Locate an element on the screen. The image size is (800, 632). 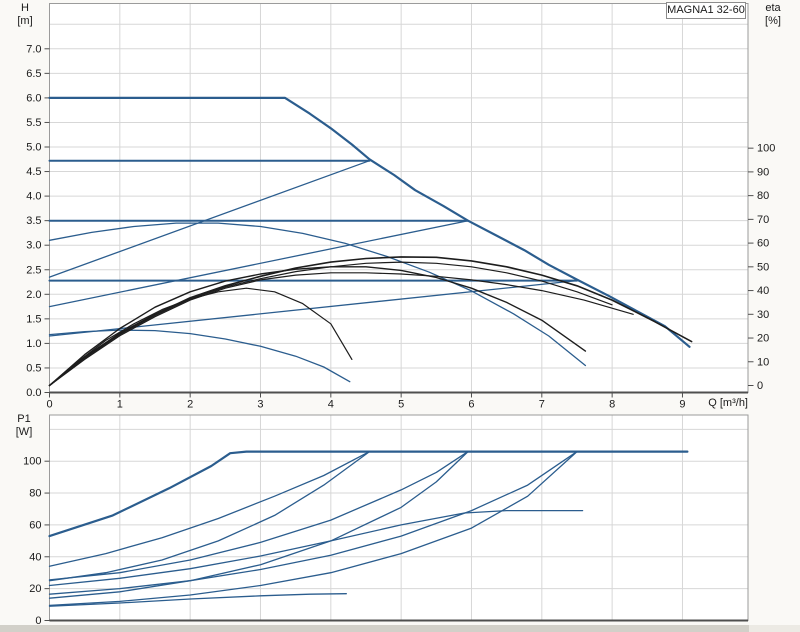
p1-prop-4.7 is located at coordinates (209, 516).